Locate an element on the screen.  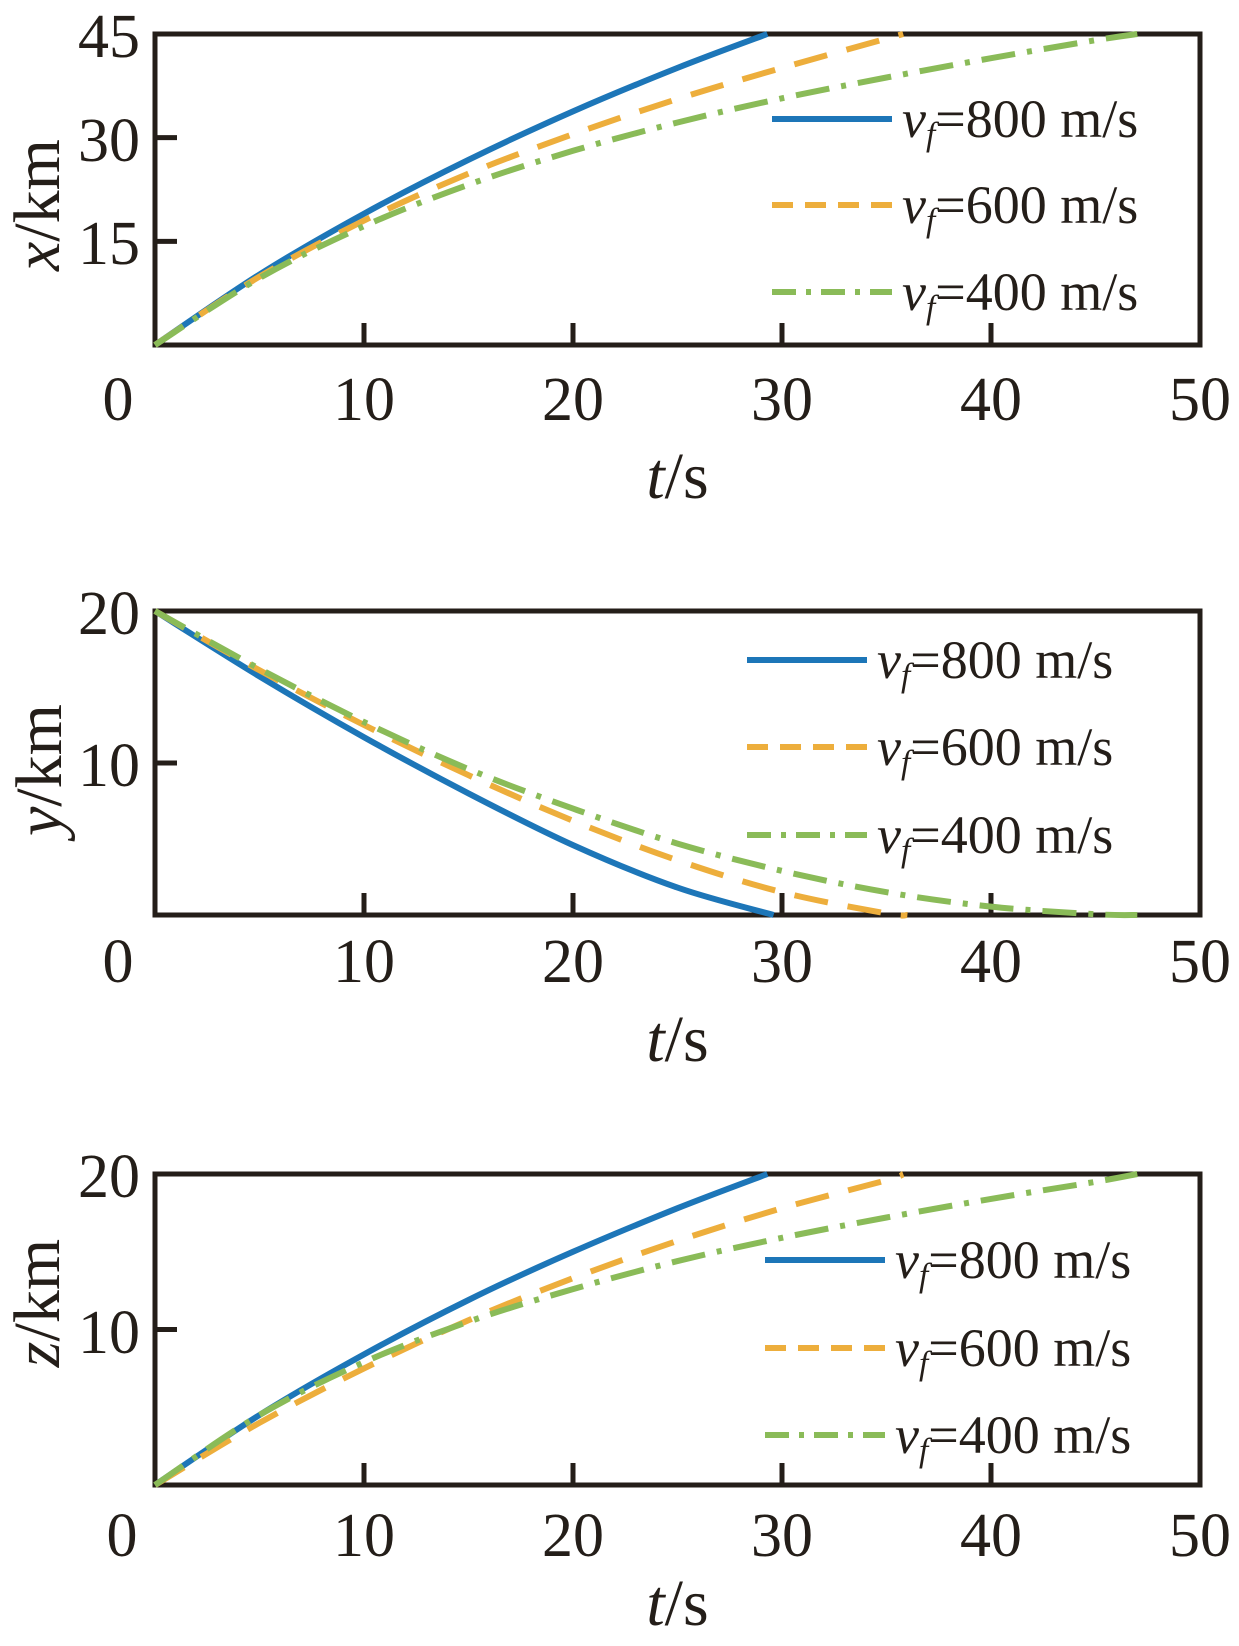
y-axis-title-chart1: x/km is located at coordinates (37, 205).